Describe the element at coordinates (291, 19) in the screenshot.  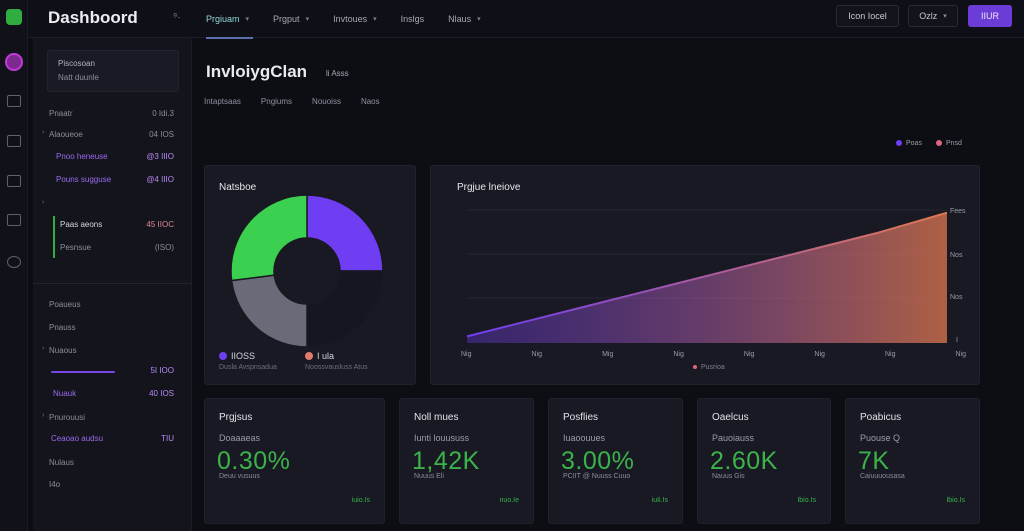
I see `nav-item-2: Prgput ▾` at that location.